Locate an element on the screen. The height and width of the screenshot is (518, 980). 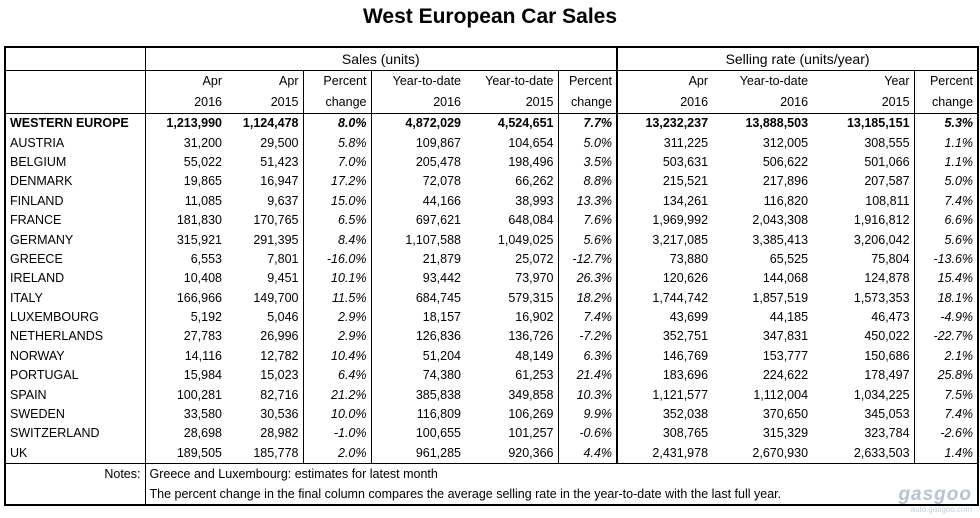
col-header-apr2015: Apr is located at coordinates (289, 81).